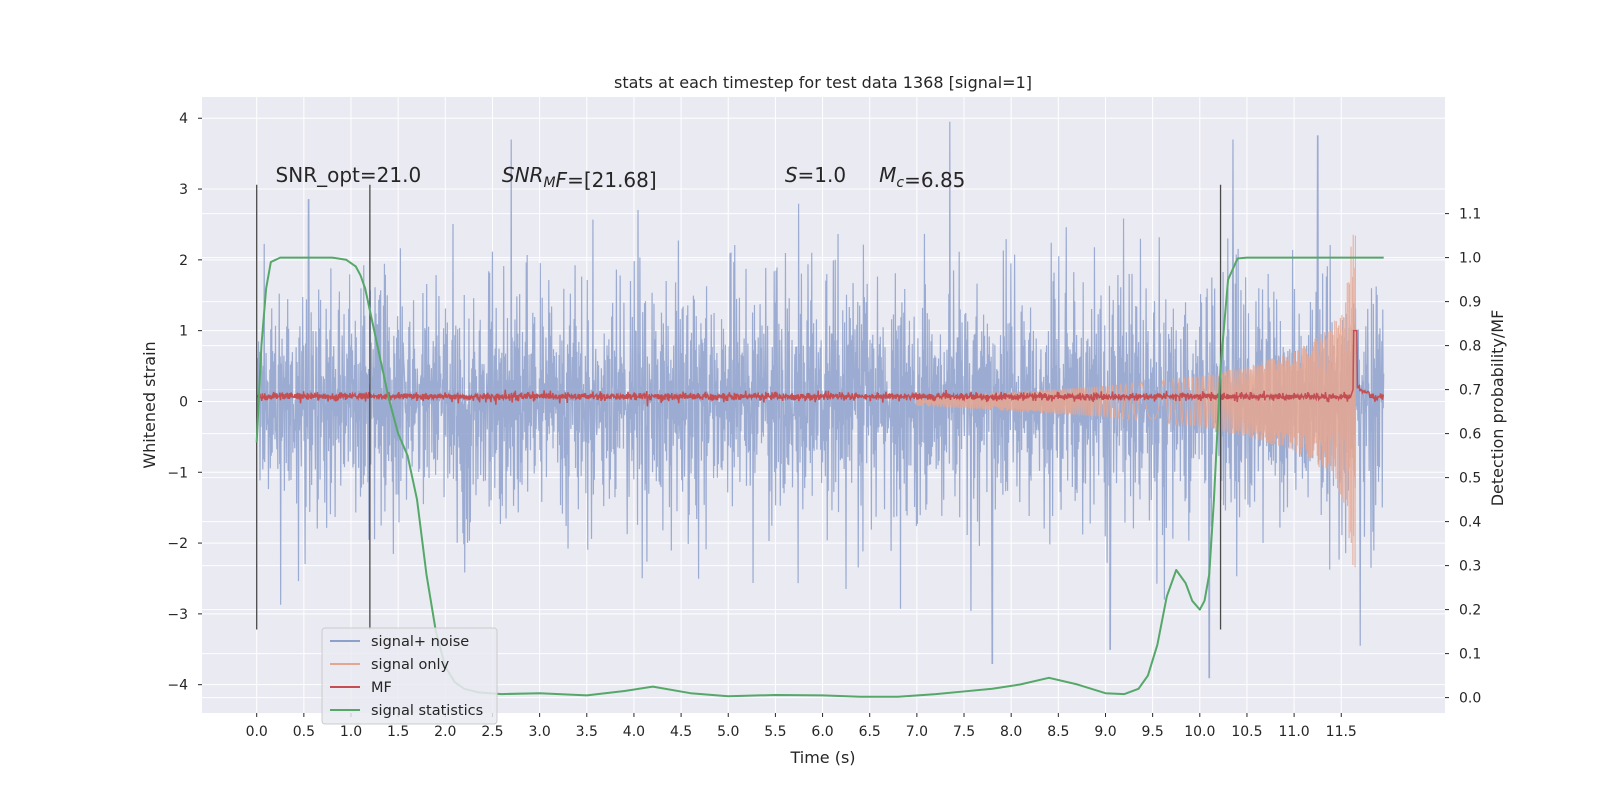 This screenshot has height=800, width=1600. Describe the element at coordinates (1105, 732) in the screenshot. I see `x-tick-label: 9.0` at that location.